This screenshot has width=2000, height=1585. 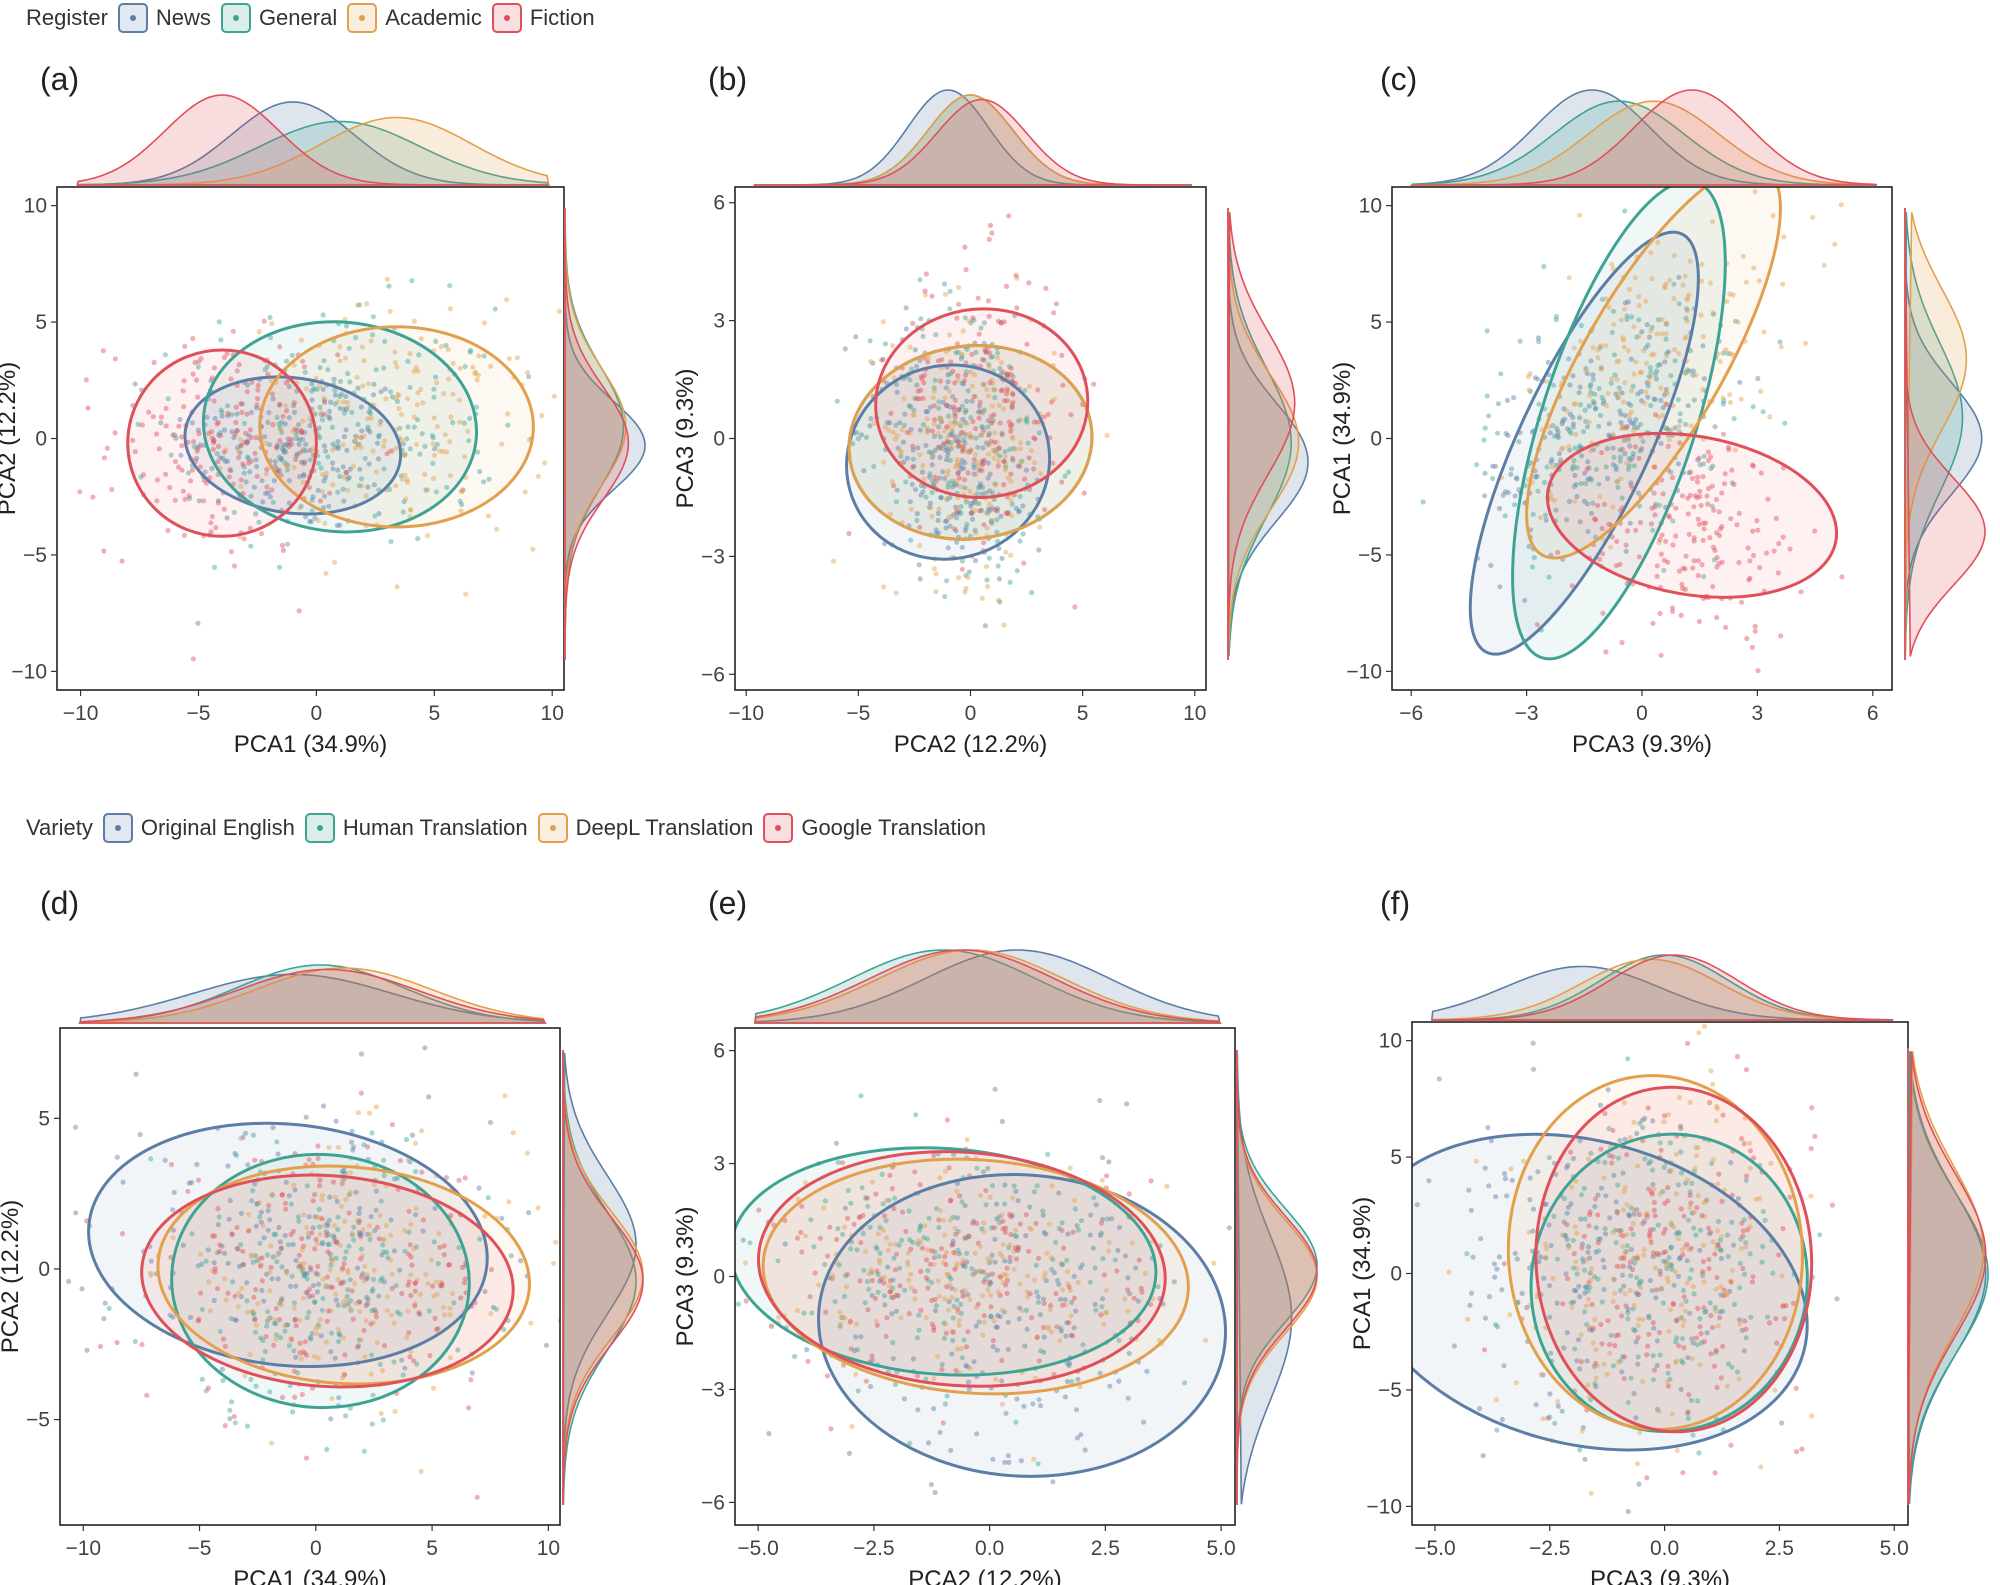 I want to click on panel-label: (d), so click(x=59, y=903).